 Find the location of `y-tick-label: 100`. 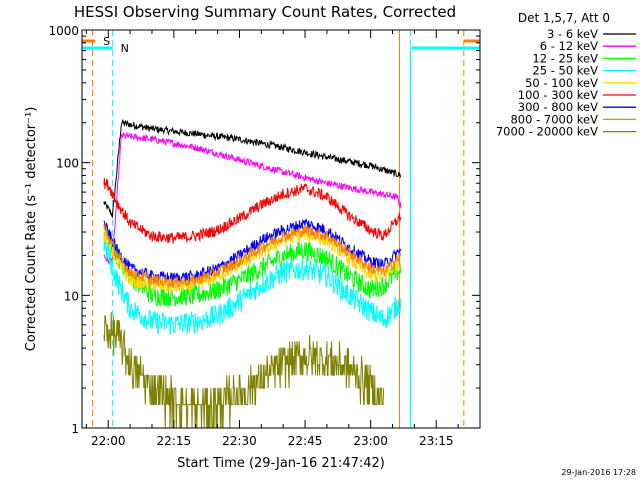

y-tick-label: 100 is located at coordinates (67, 164).